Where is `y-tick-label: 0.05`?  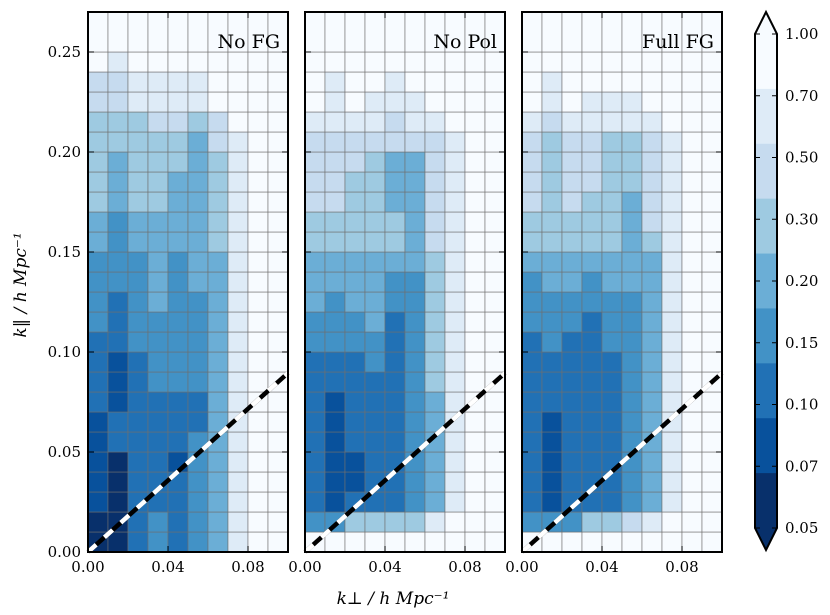
y-tick-label: 0.05 is located at coordinates (64, 452).